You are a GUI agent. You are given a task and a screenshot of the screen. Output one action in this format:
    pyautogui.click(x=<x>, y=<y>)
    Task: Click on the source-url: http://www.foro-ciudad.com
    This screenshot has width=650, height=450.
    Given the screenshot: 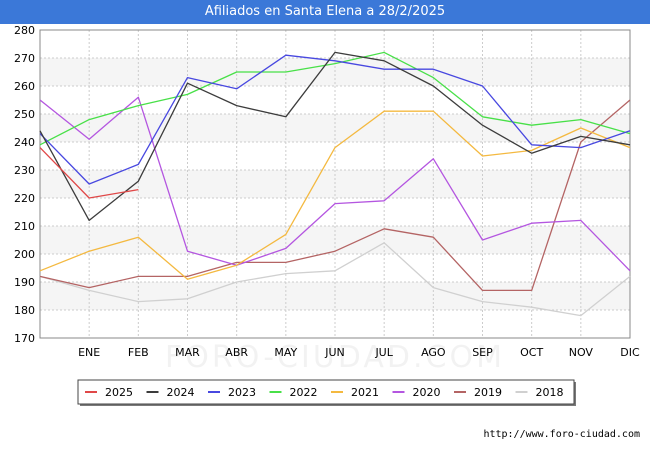 What is the action you would take?
    pyautogui.click(x=561, y=434)
    